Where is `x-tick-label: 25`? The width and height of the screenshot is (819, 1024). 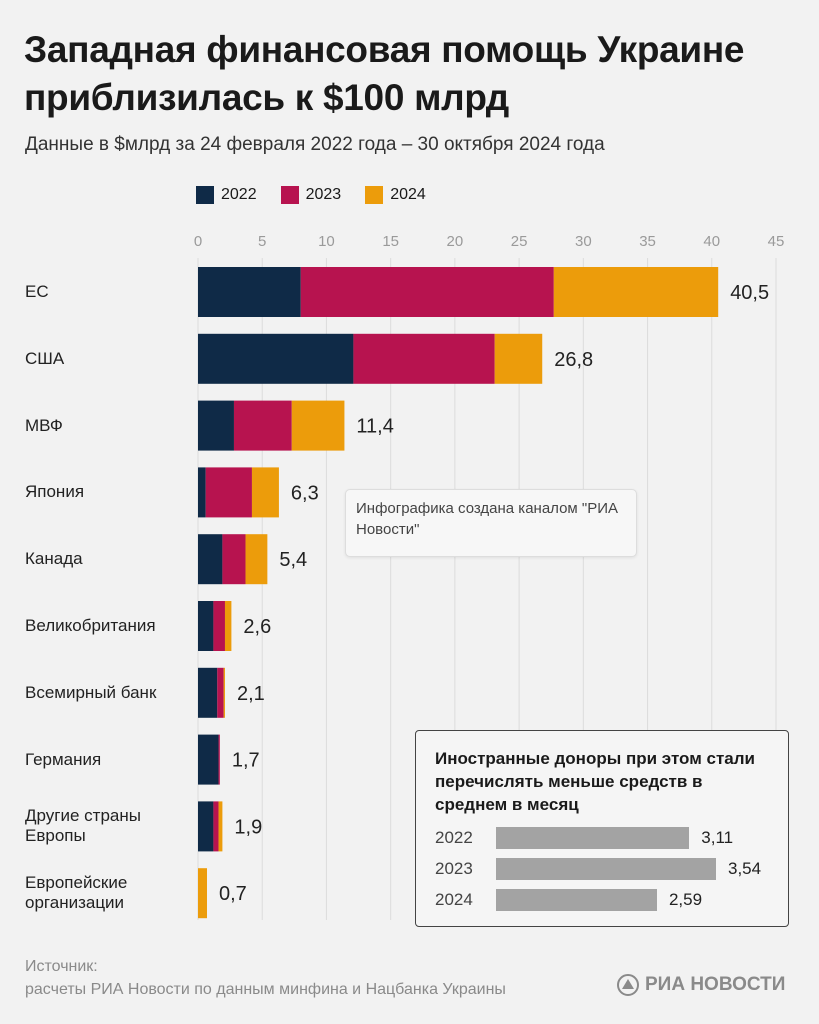
x-tick-label: 25 is located at coordinates (519, 241).